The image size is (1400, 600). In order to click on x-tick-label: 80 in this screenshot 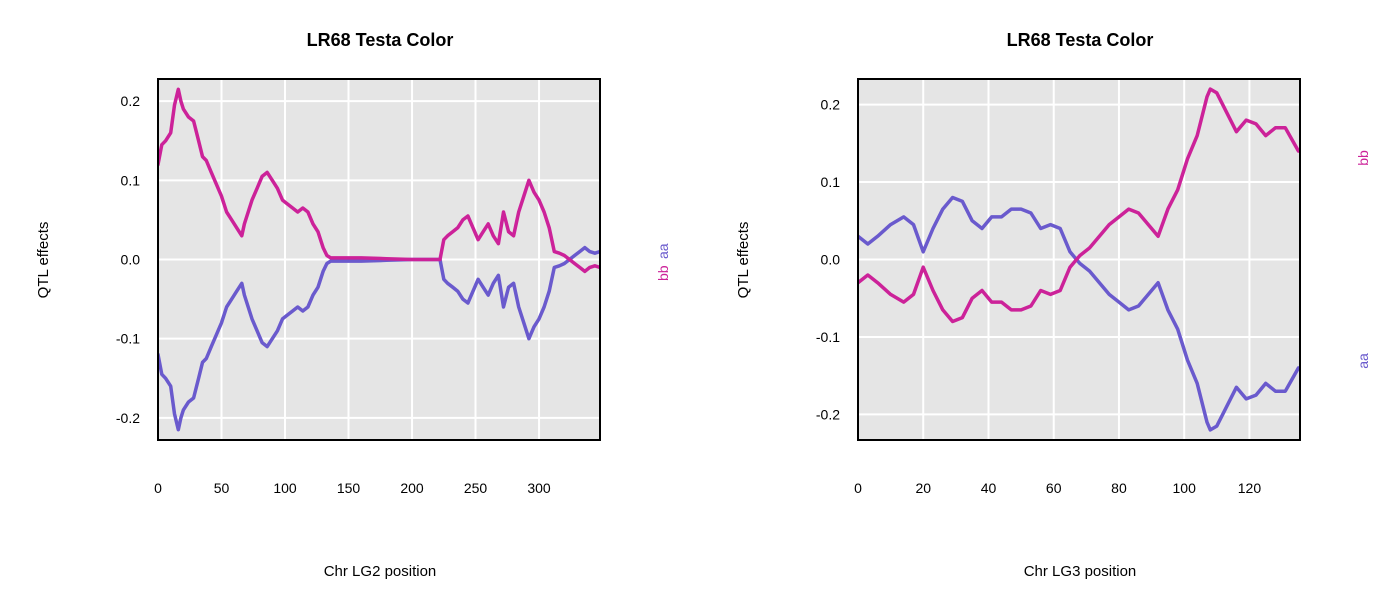, I will do `click(1119, 488)`.